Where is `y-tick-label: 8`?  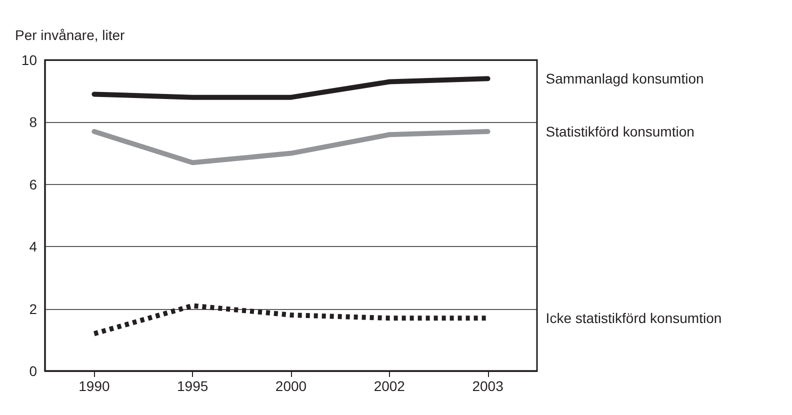 y-tick-label: 8 is located at coordinates (33, 122).